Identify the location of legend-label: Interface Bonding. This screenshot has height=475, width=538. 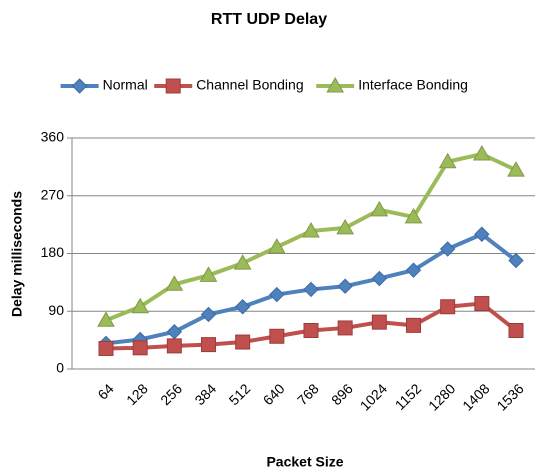
(413, 85).